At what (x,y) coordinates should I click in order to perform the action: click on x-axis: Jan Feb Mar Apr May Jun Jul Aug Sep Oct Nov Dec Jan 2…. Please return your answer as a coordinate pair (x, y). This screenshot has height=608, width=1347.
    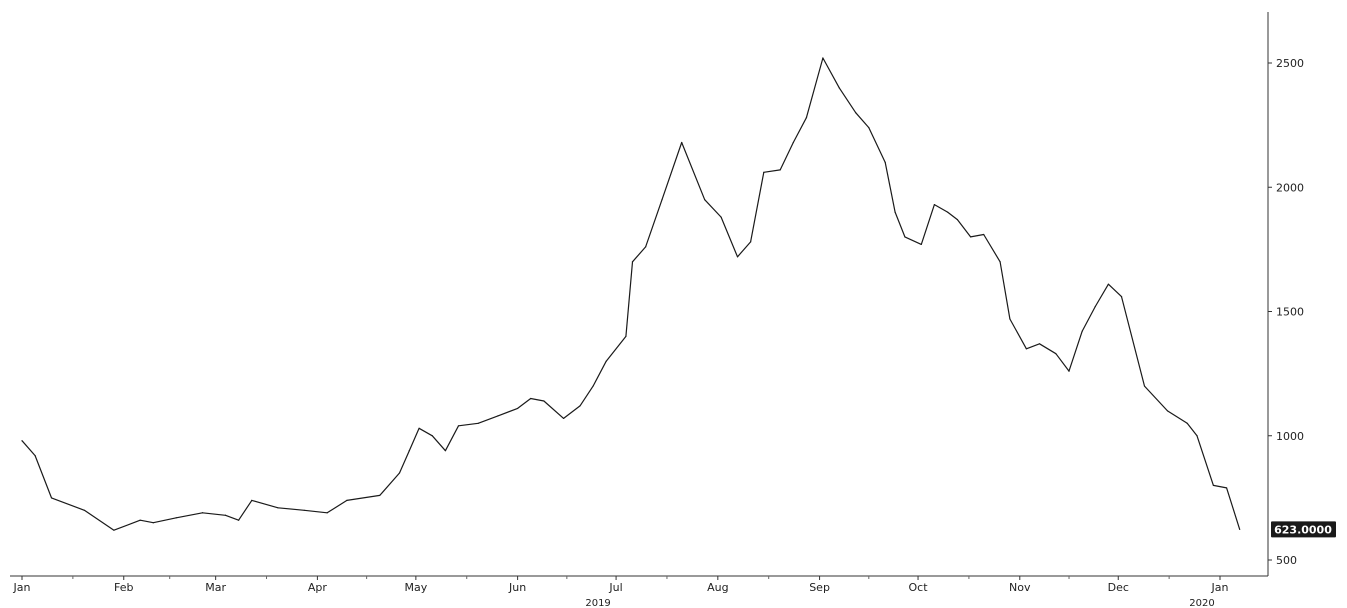
    Looking at the image, I should click on (639, 591).